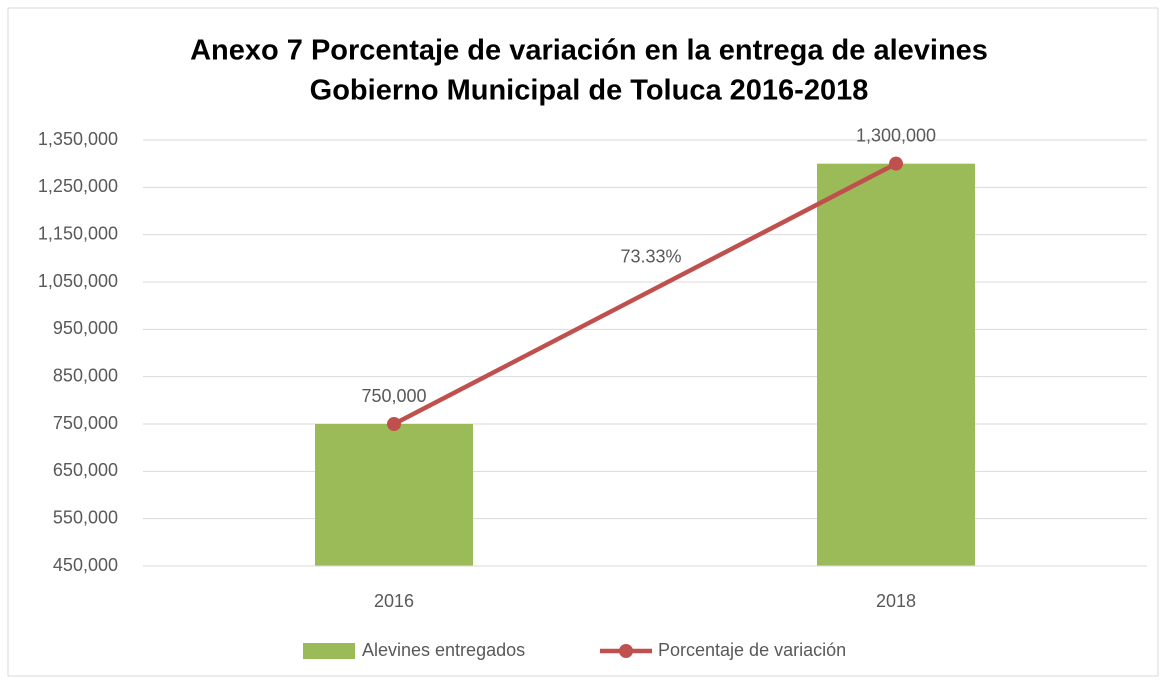  Describe the element at coordinates (443, 650) in the screenshot. I see `legend-label: Alevines entregados` at that location.